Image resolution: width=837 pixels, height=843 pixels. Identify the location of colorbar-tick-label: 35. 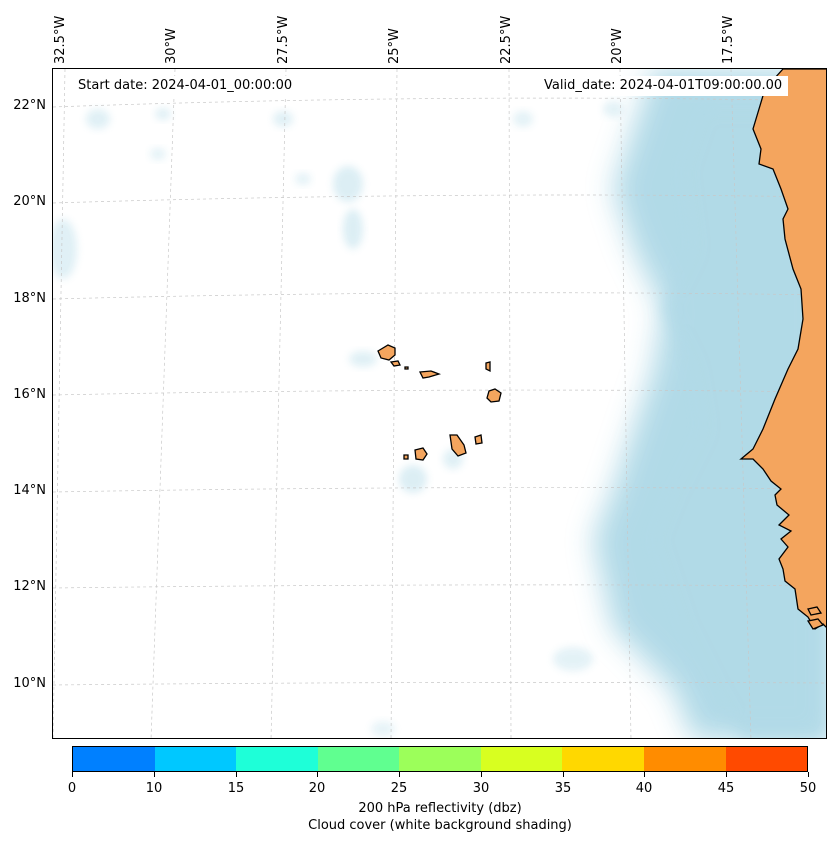
(563, 788).